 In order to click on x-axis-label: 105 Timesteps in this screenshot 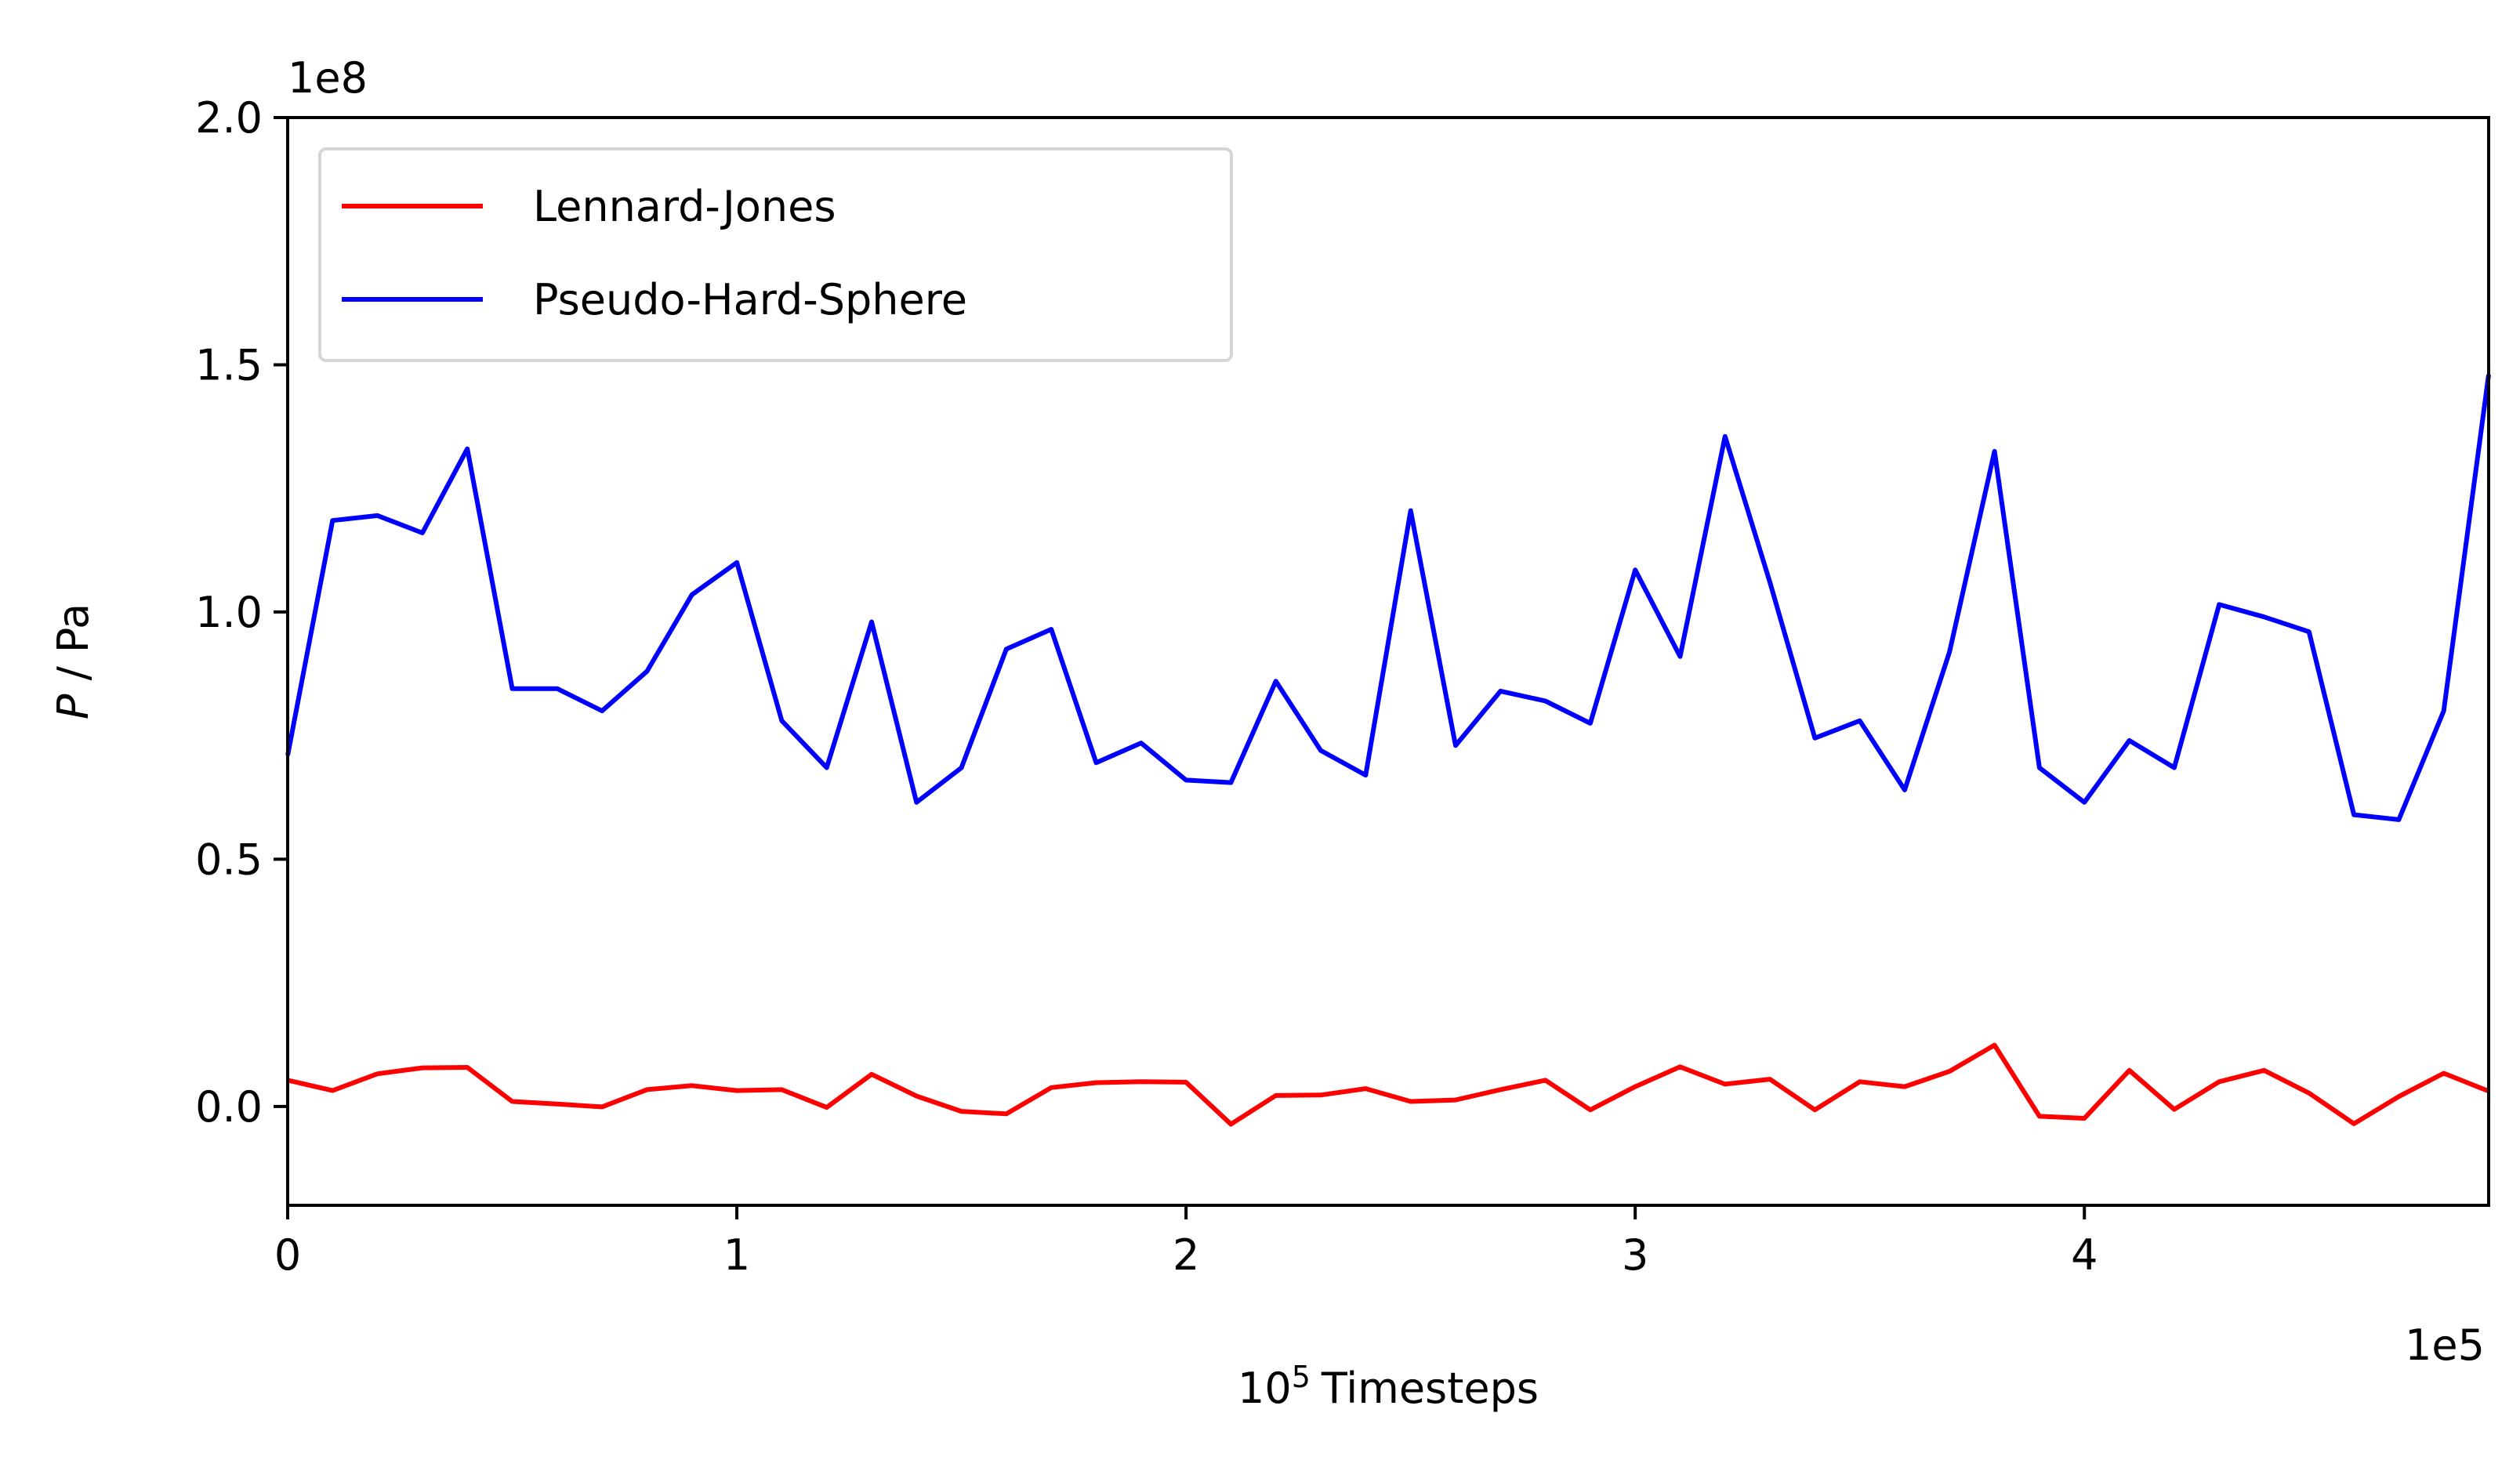, I will do `click(1388, 1387)`.